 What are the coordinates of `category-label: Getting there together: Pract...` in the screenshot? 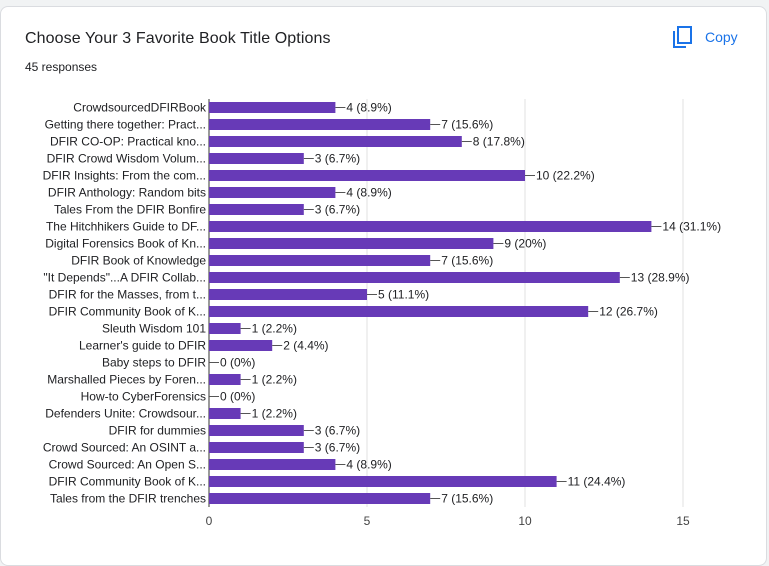 It's located at (125, 125).